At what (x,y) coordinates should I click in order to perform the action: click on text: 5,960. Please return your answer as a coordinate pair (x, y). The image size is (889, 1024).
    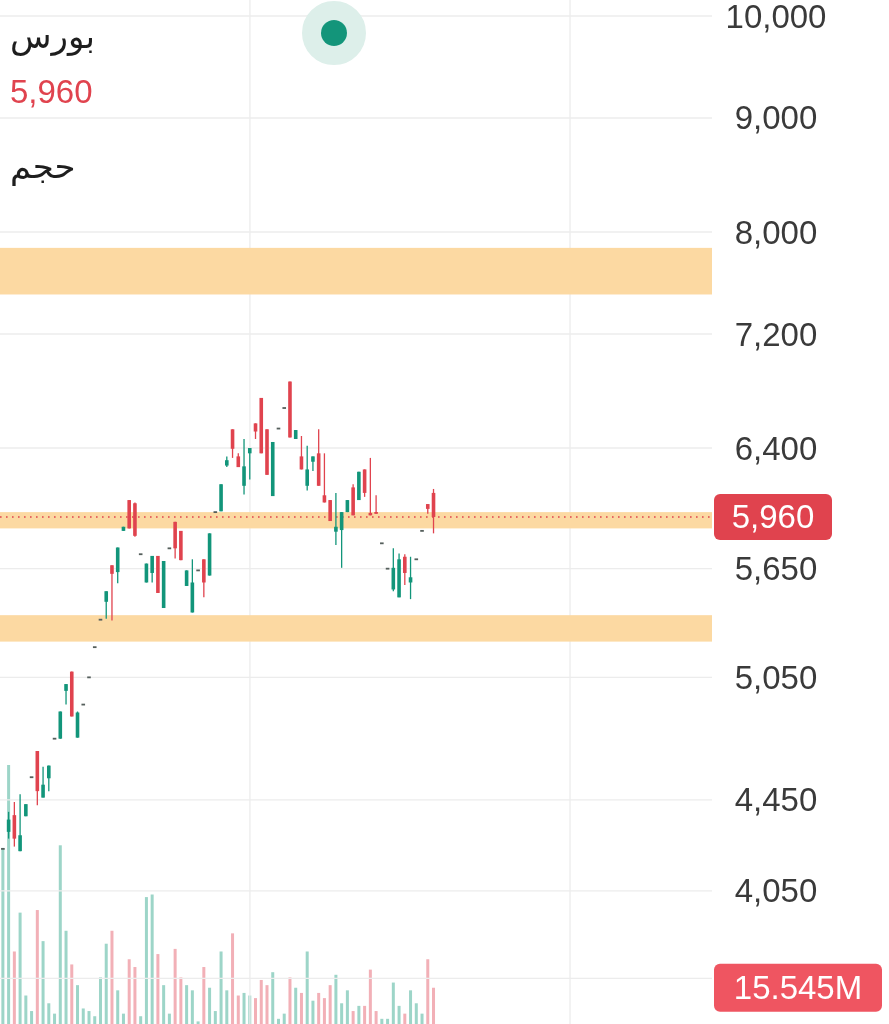
    Looking at the image, I should click on (51, 91).